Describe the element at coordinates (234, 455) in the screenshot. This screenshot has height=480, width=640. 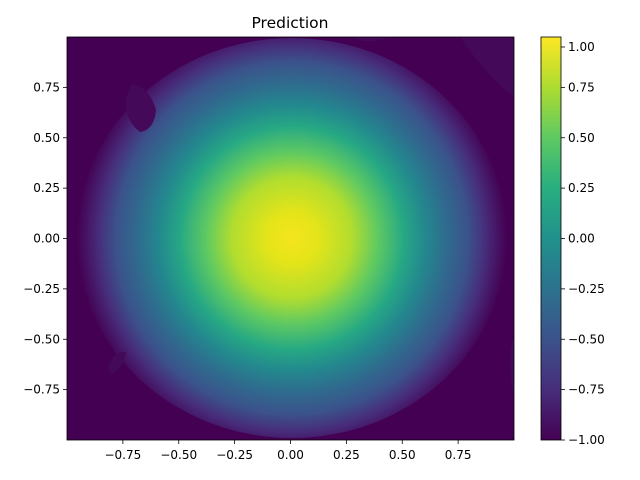
I see `x-tick-label: −0.25` at that location.